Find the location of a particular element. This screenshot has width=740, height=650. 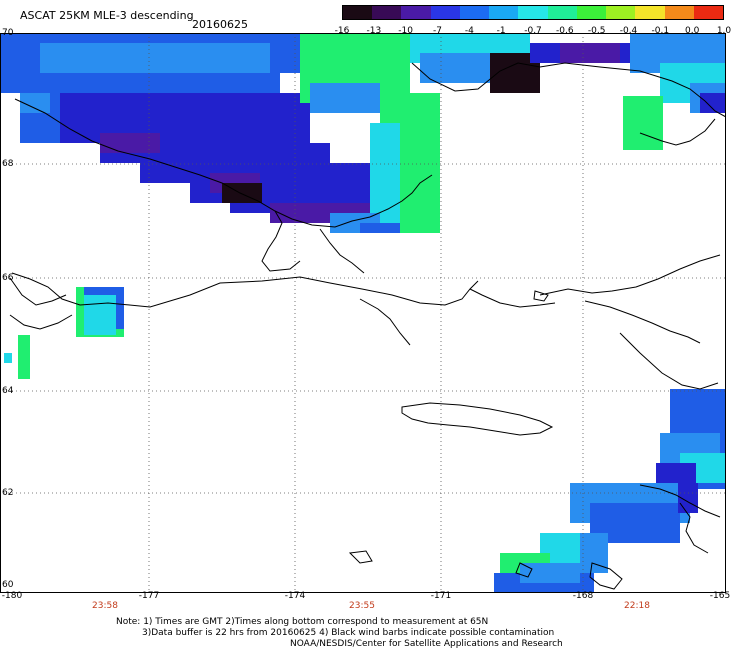

chukotka-cape is located at coordinates (281, 241).